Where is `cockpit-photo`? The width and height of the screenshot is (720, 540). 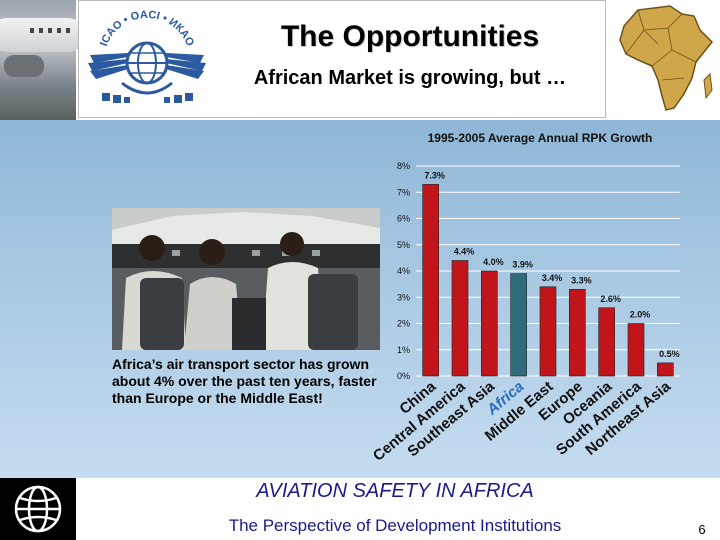
cockpit-photo is located at coordinates (246, 279).